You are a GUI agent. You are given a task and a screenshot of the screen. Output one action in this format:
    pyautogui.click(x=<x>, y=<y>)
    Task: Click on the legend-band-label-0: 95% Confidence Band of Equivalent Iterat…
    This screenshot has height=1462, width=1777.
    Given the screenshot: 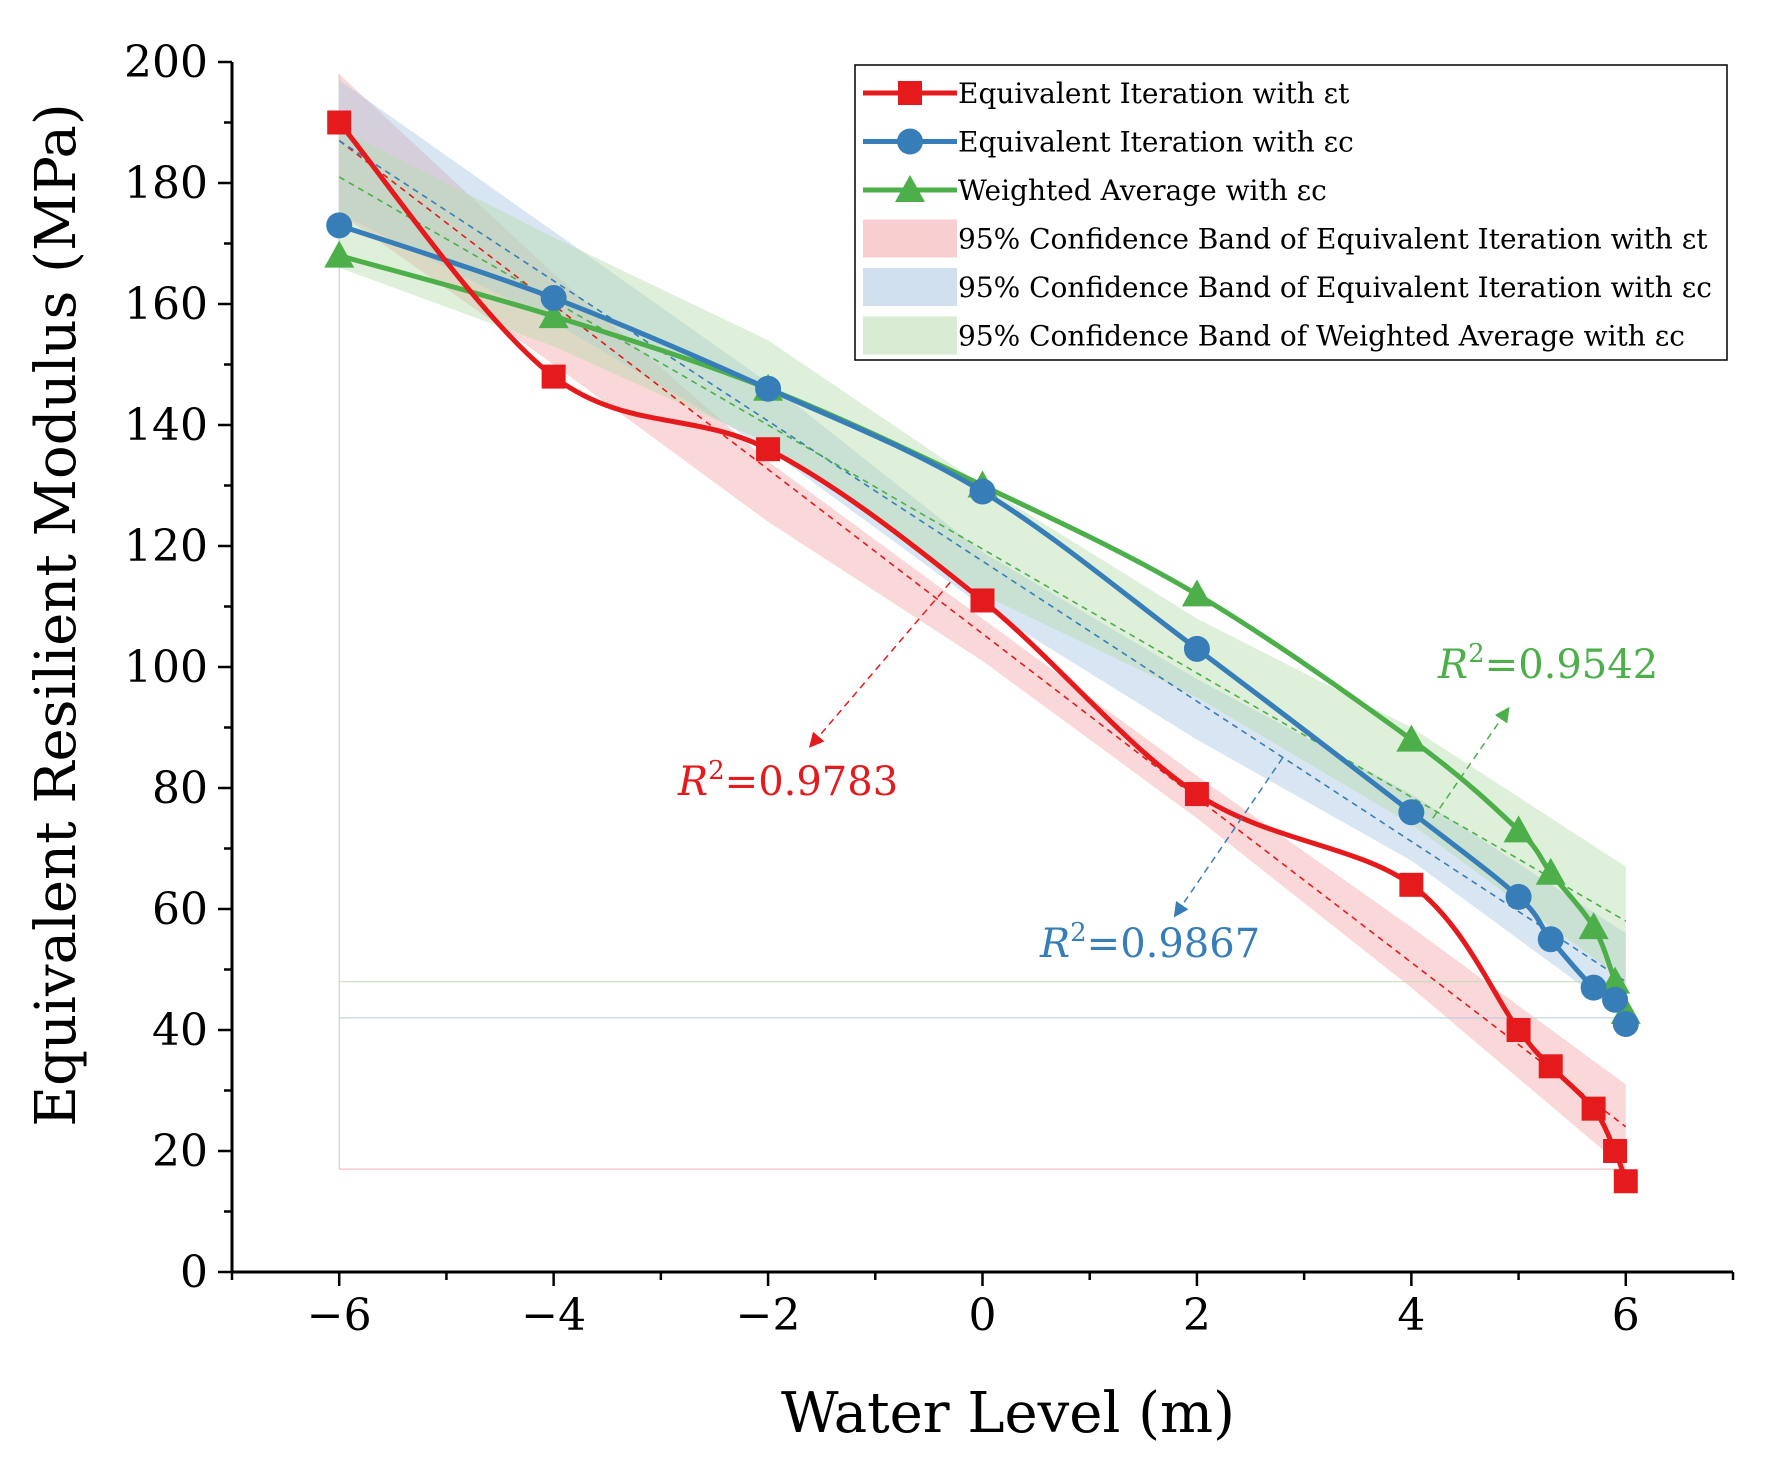 What is the action you would take?
    pyautogui.click(x=1333, y=239)
    